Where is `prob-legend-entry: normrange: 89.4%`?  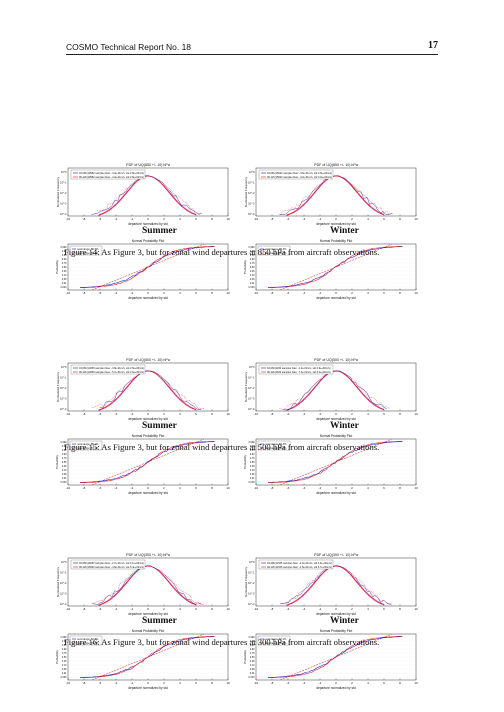 prob-legend-entry: normrange: 89.4% is located at coordinates (276, 249).